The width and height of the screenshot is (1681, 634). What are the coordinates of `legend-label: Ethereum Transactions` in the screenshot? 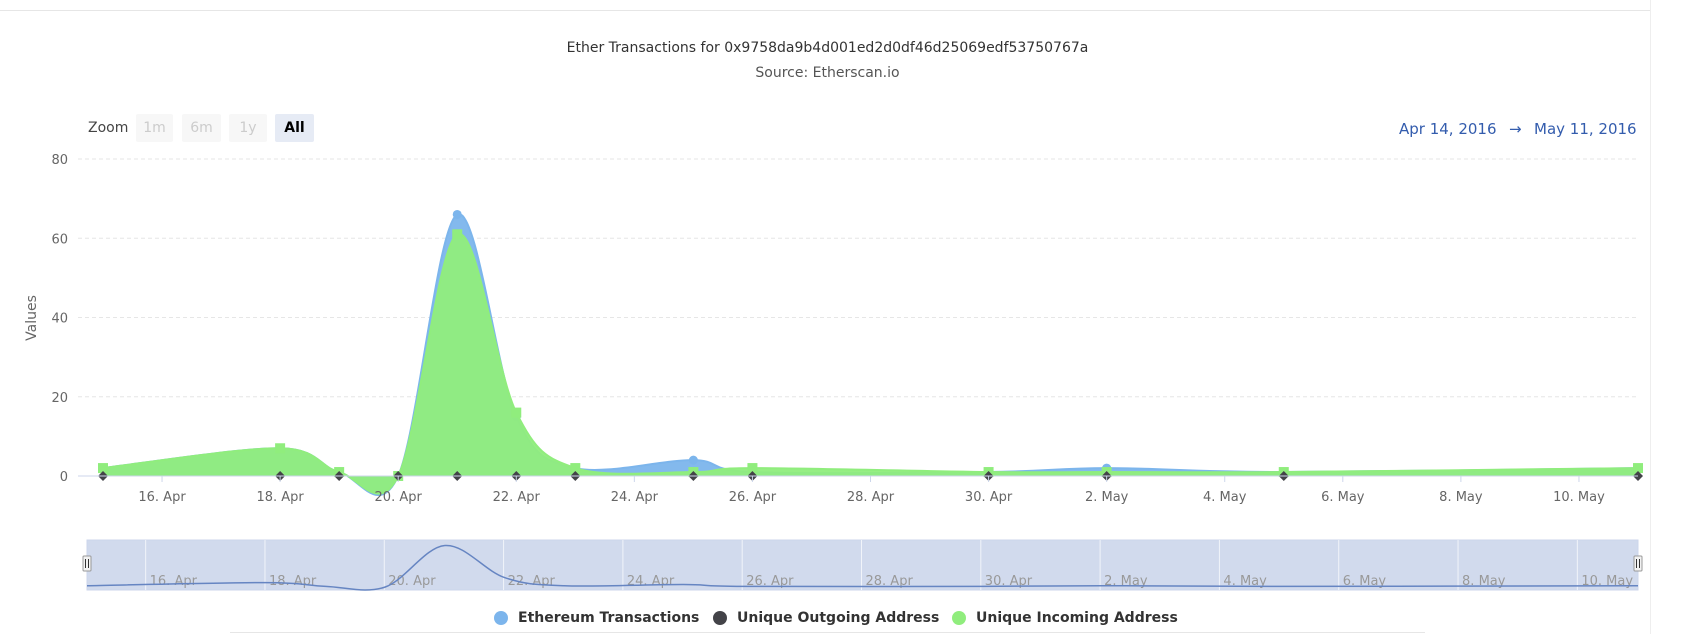 It's located at (609, 618).